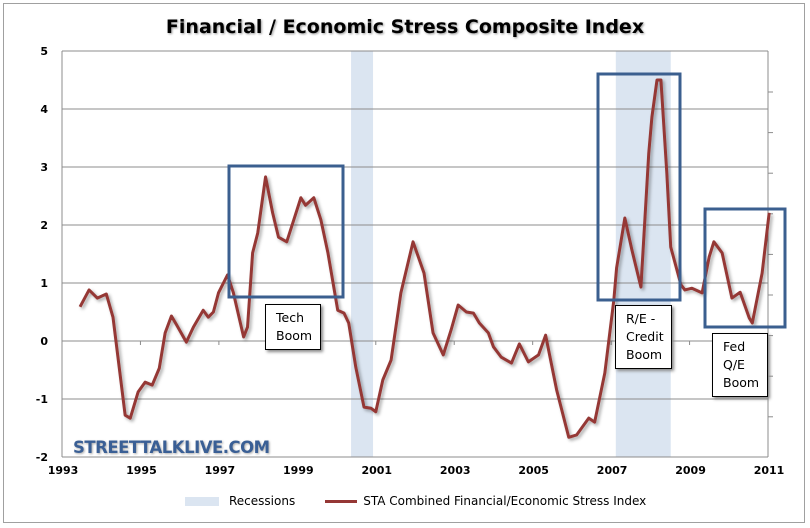  What do you see at coordinates (740, 365) in the screenshot?
I see `annotation-fed-qe-boom: Fed Q/E Boom` at bounding box center [740, 365].